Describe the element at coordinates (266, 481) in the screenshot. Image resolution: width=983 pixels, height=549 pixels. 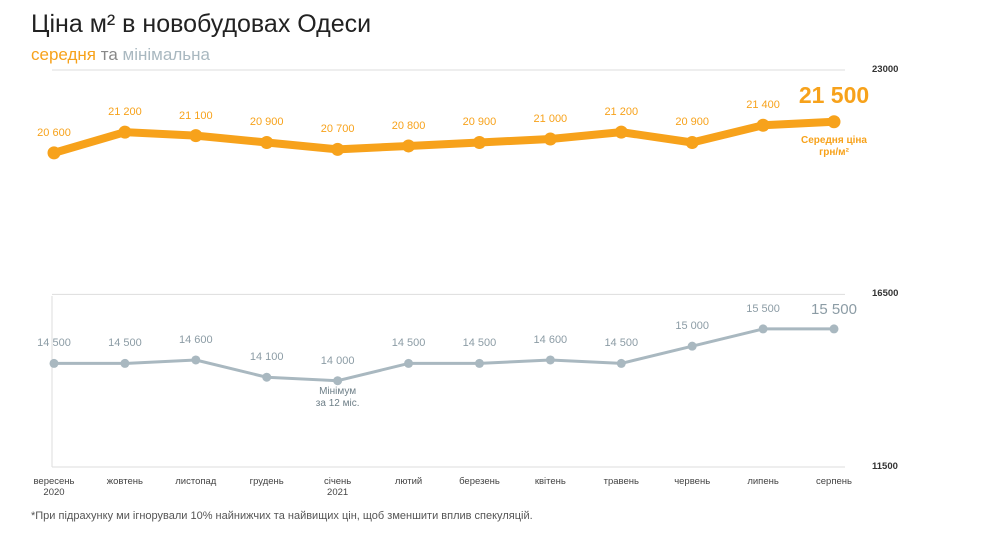
I see `x-tick-label: грудень` at that location.